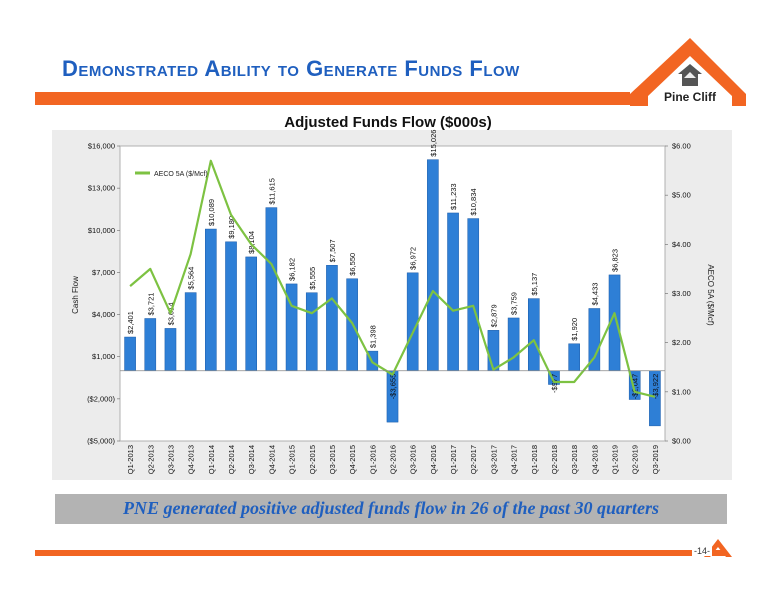  Describe the element at coordinates (130, 459) in the screenshot. I see `x-tick-label: Q1-2013` at that location.